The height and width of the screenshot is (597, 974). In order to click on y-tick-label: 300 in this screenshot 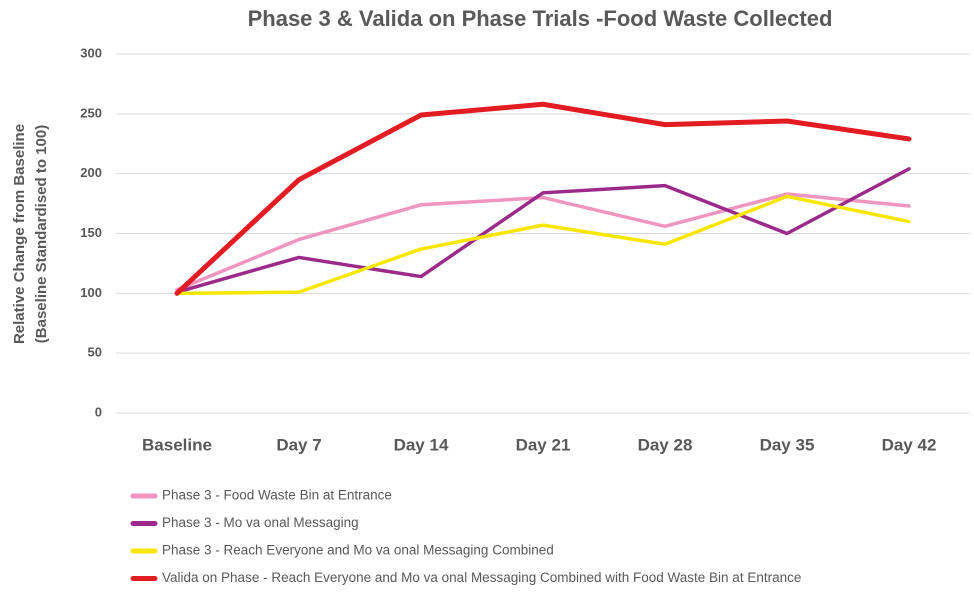, I will do `click(91, 52)`.